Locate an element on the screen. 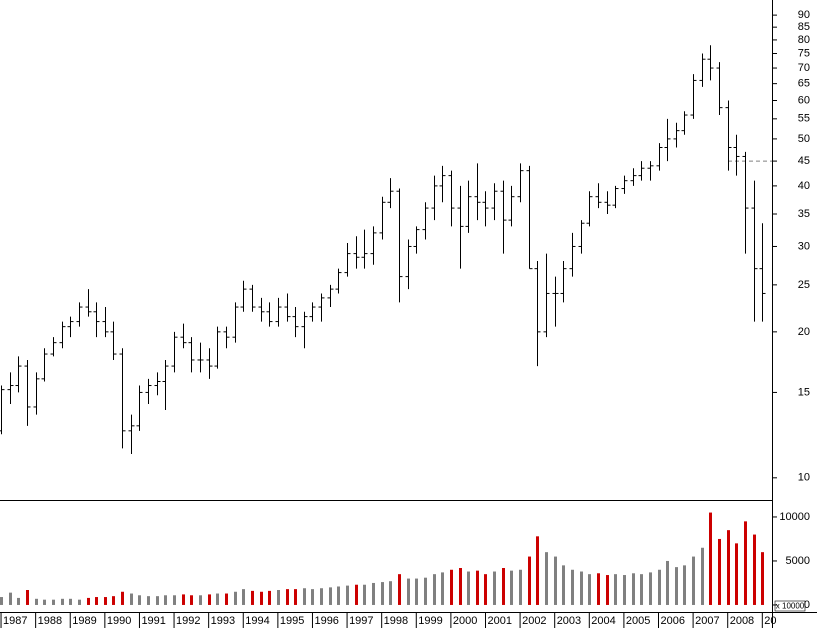 Image resolution: width=817 pixels, height=628 pixels. unit-box is located at coordinates (790, 606).